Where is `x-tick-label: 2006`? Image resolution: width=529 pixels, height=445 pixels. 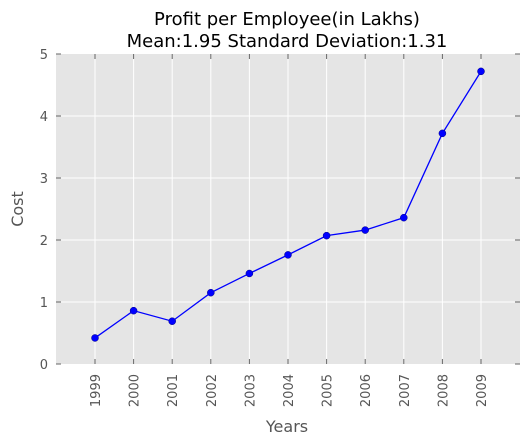 x-tick-label: 2006 is located at coordinates (366, 390).